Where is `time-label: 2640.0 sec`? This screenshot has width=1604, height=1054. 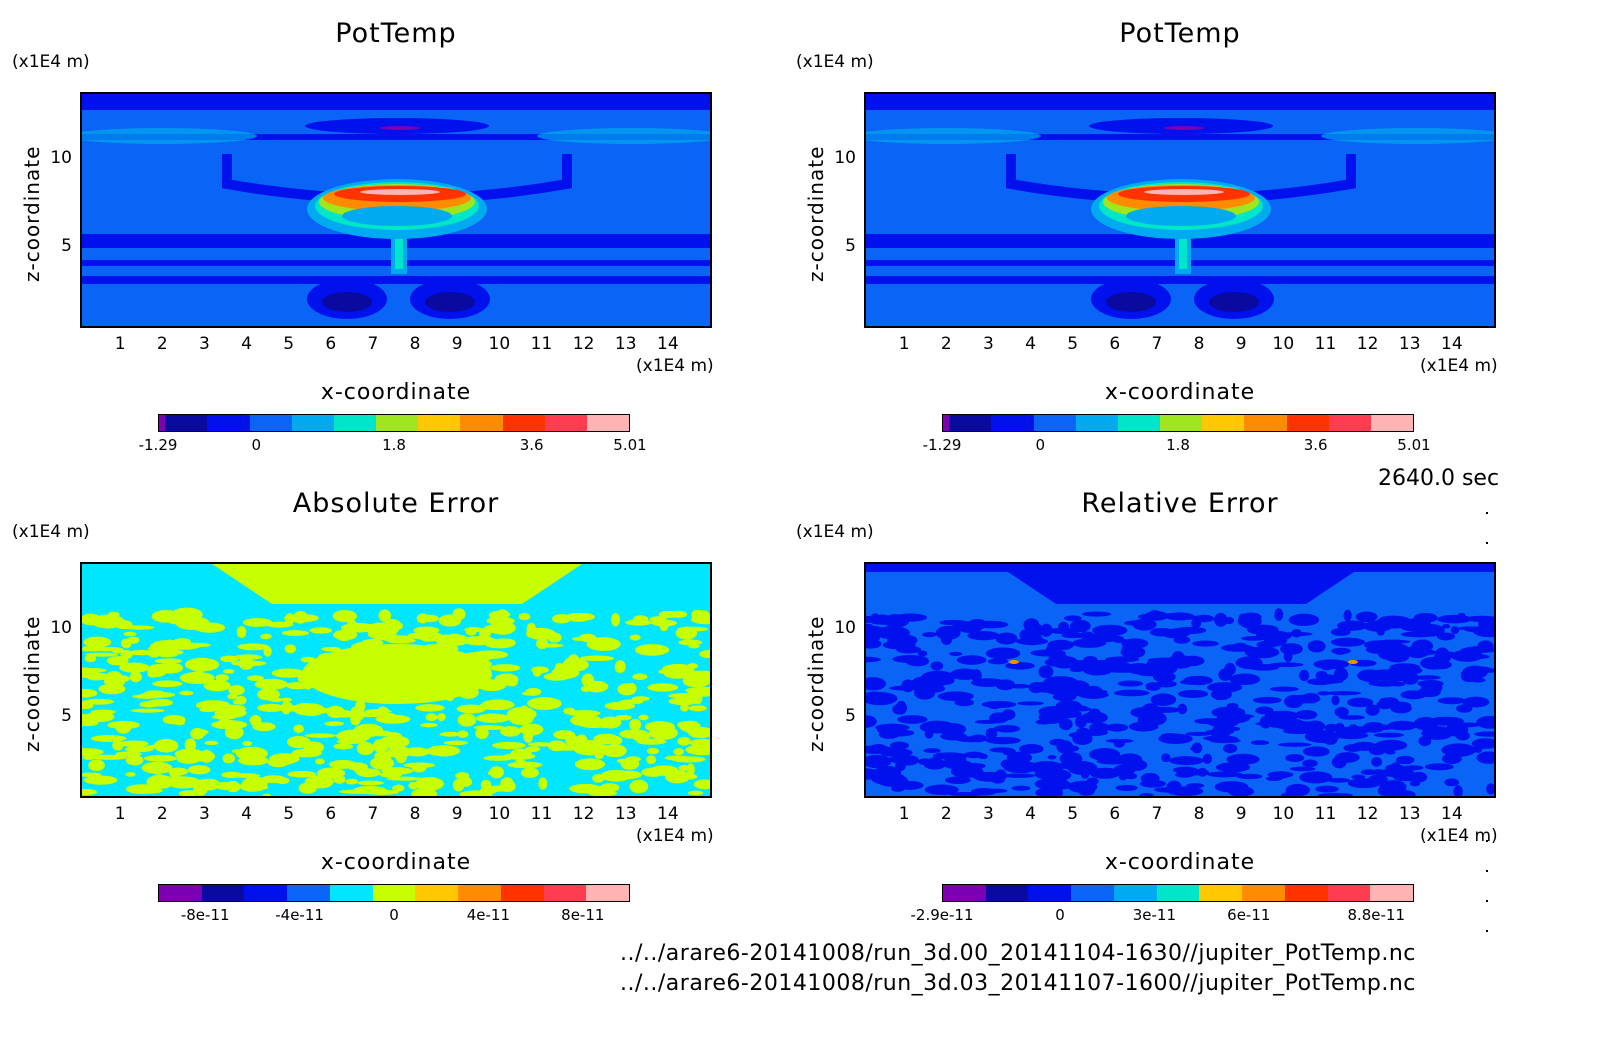
time-label: 2640.0 sec is located at coordinates (1439, 478).